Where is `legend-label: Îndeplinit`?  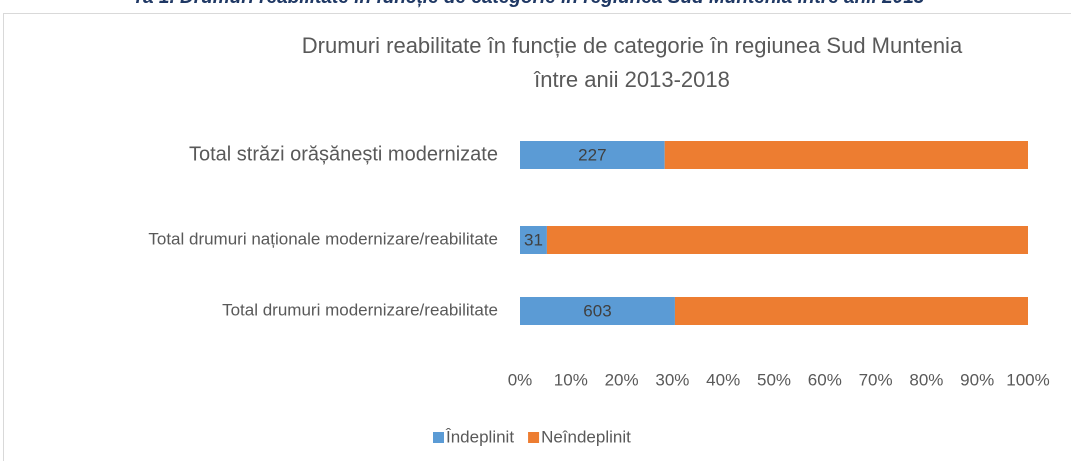 legend-label: Îndeplinit is located at coordinates (479, 436).